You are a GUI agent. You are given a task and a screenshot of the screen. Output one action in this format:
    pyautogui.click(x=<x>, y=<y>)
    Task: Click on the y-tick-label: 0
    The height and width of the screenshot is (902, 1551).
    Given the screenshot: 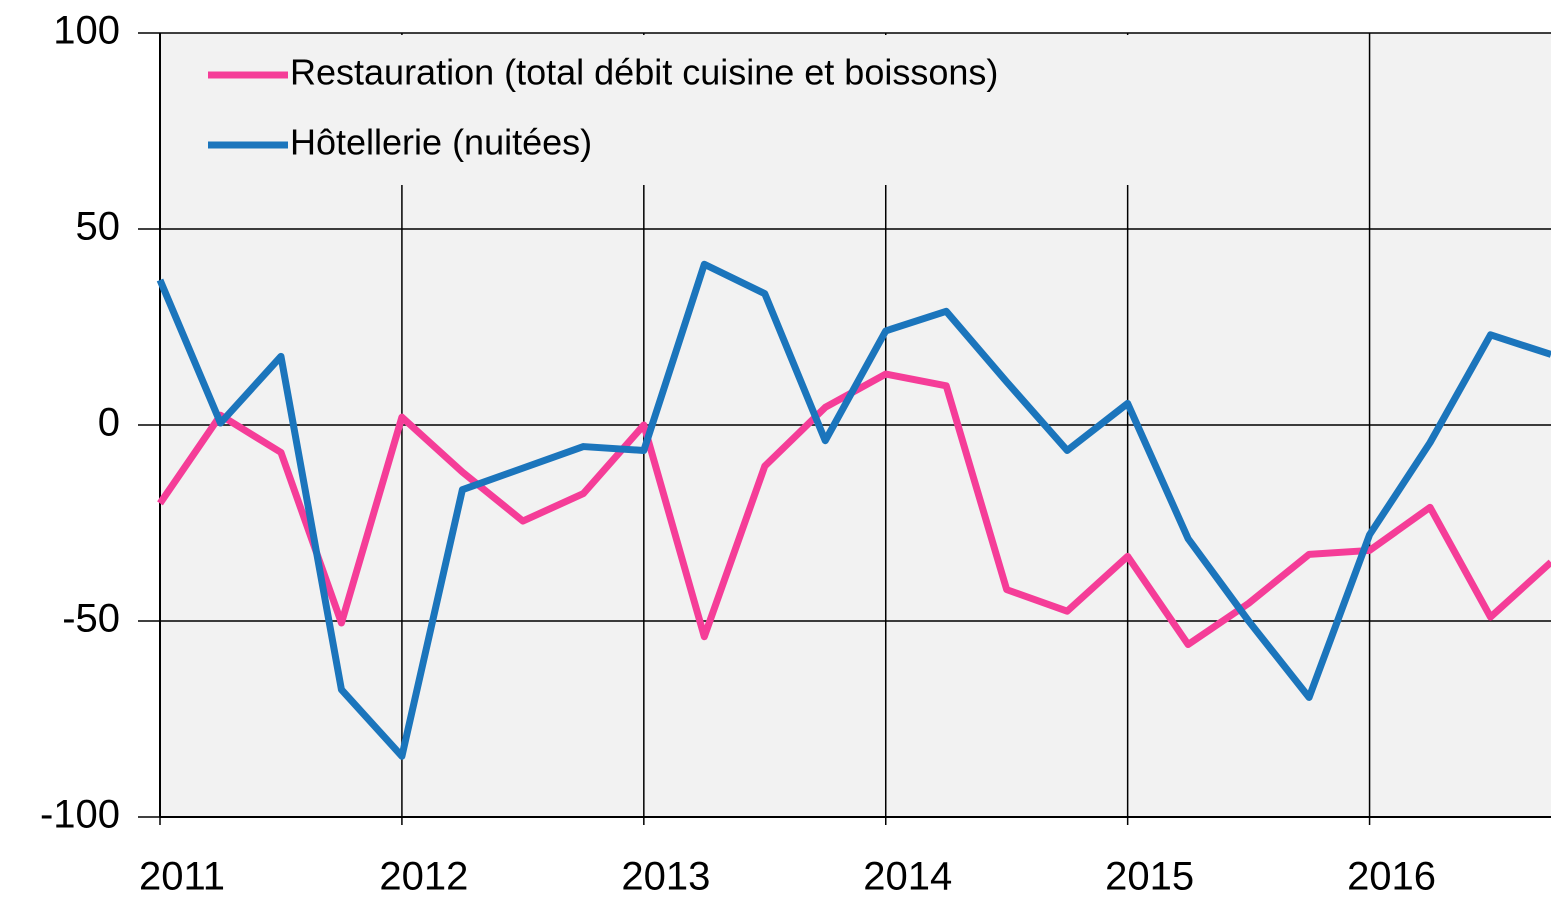 What is the action you would take?
    pyautogui.click(x=109, y=423)
    